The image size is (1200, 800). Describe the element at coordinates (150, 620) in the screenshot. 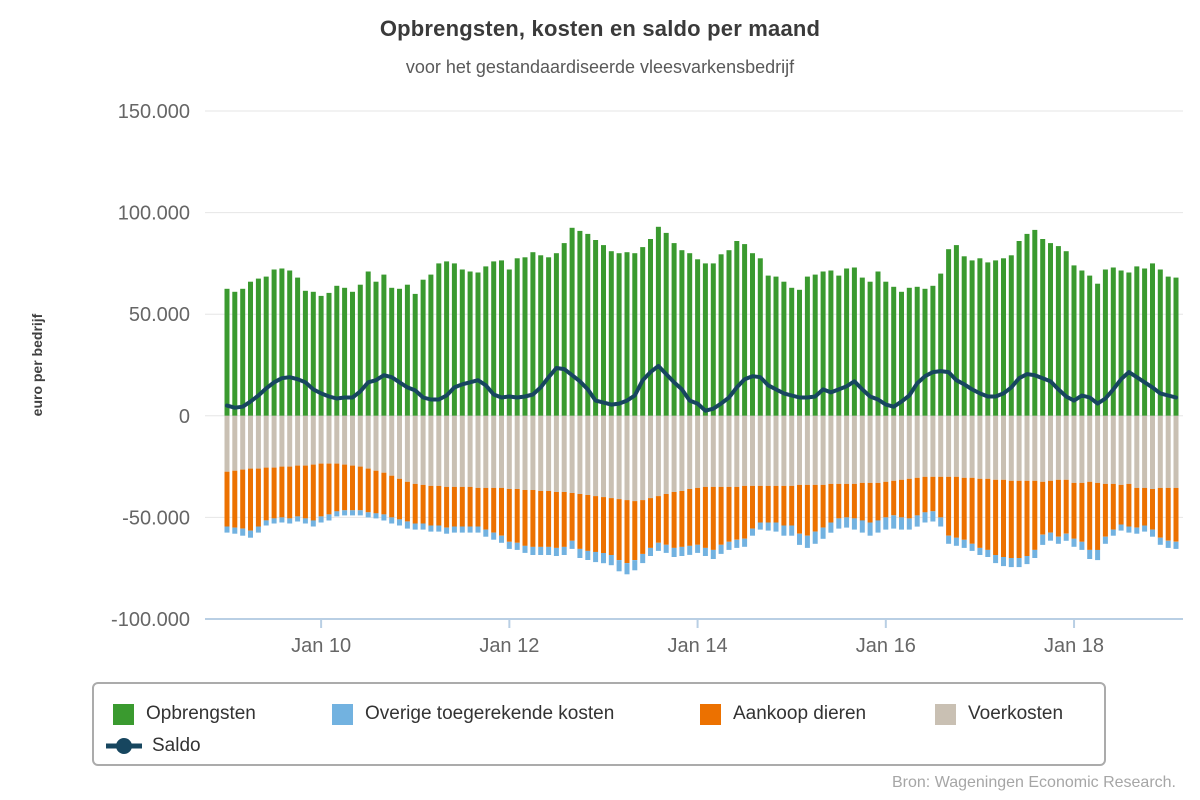

I see `svg-text: -100.000` at that location.